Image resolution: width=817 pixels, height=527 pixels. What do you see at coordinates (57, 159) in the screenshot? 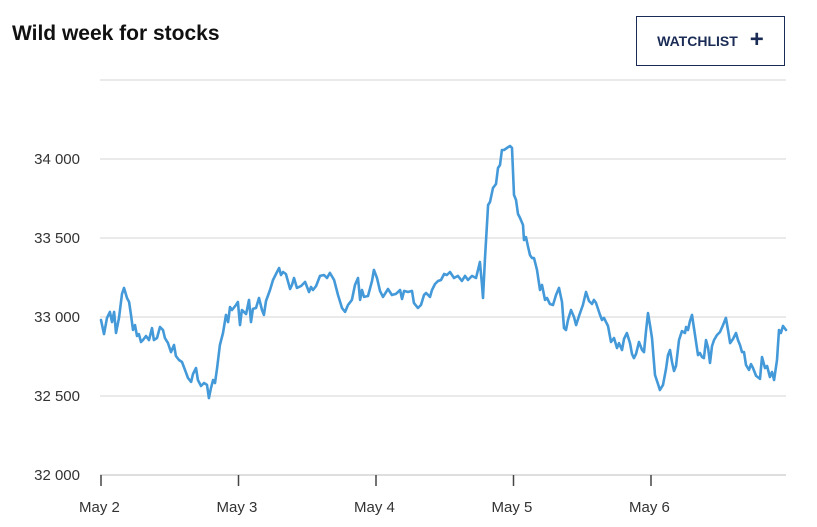
I see `y-tick-label: 34 000` at bounding box center [57, 159].